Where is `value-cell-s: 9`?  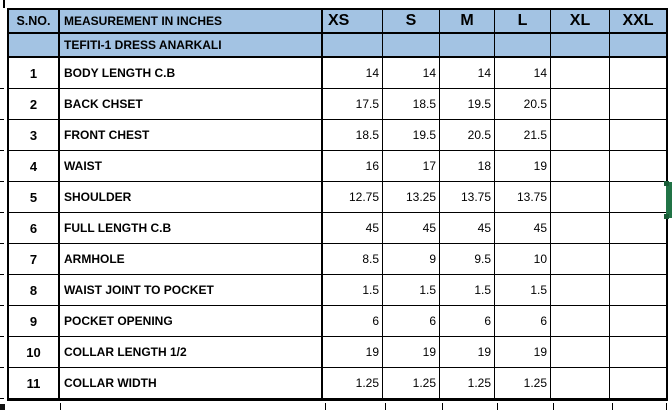 value-cell-s: 9 is located at coordinates (411, 259).